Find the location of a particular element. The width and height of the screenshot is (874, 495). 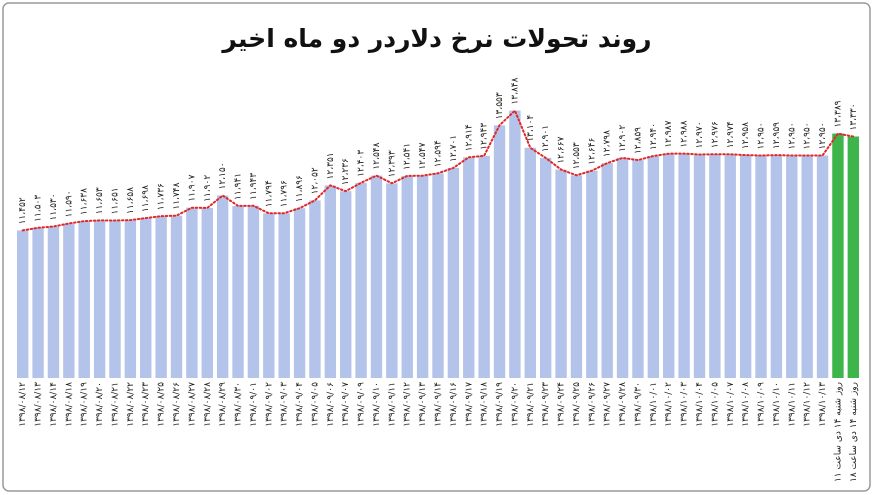

value-label: ۱۲،۵۴۸ is located at coordinates (377, 155).